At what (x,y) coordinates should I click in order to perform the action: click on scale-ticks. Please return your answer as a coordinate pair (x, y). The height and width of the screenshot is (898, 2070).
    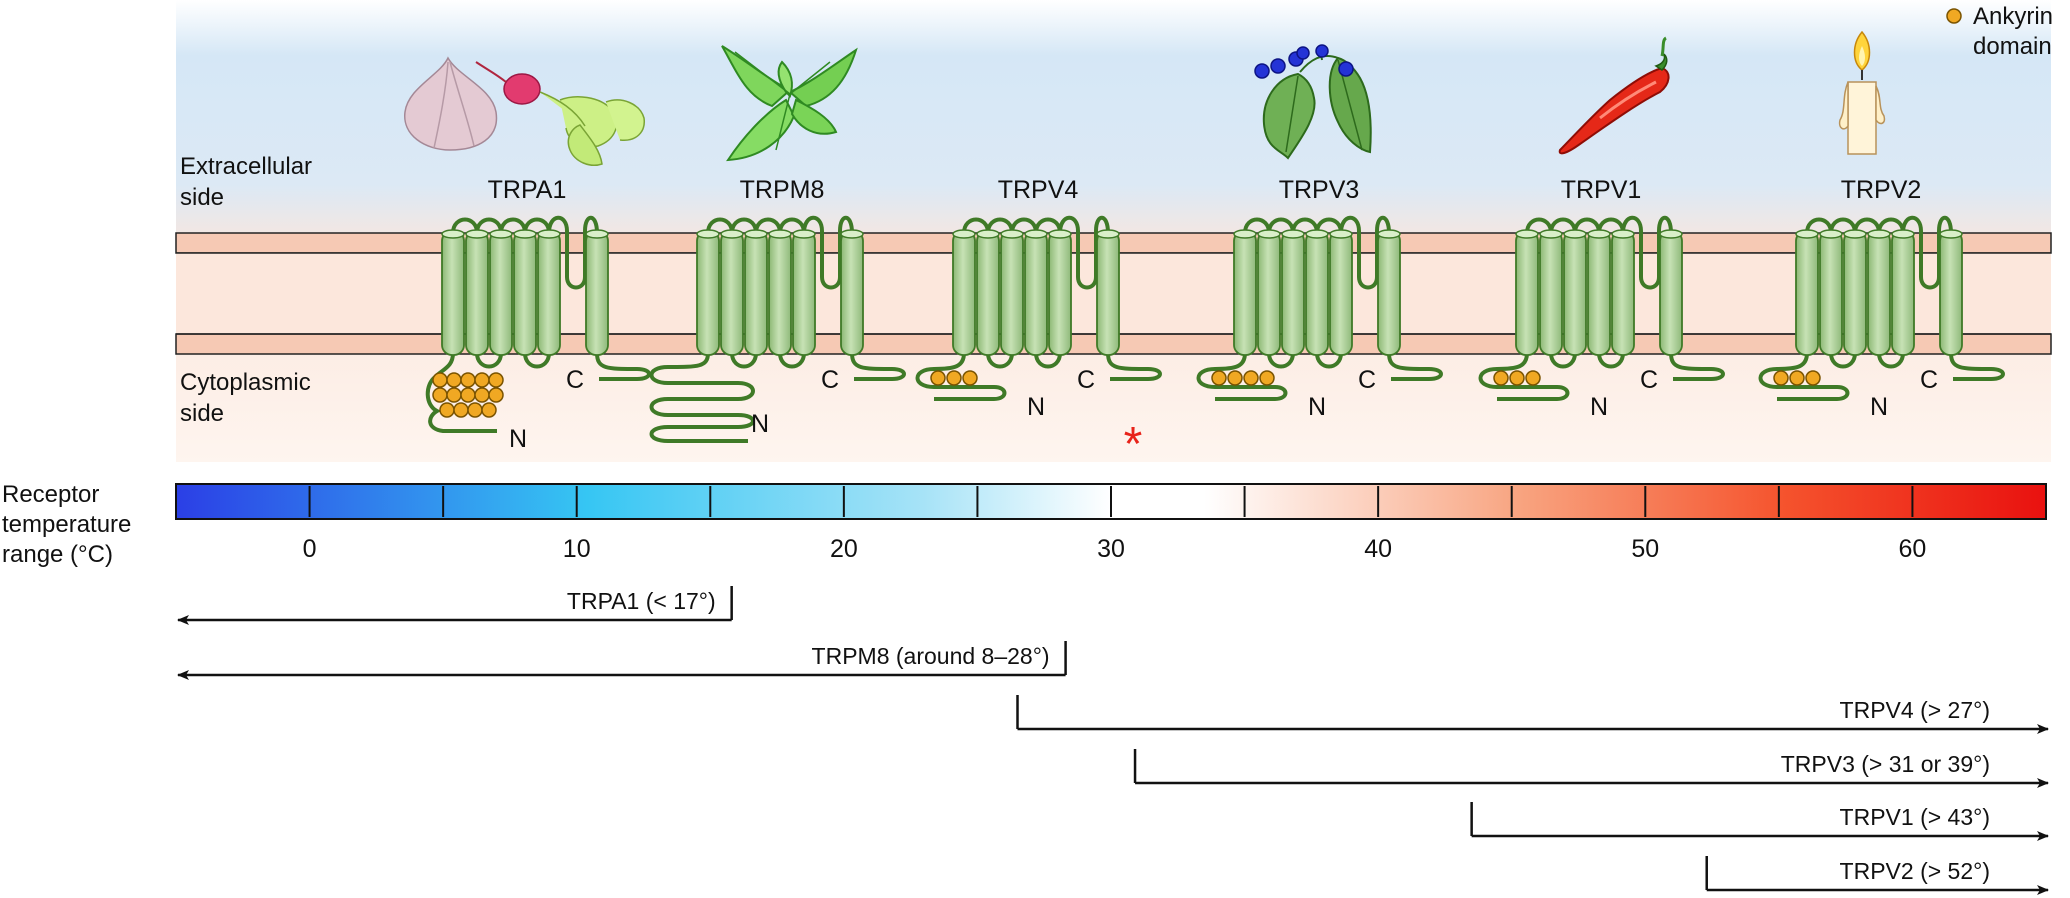
    Looking at the image, I should click on (1111, 501).